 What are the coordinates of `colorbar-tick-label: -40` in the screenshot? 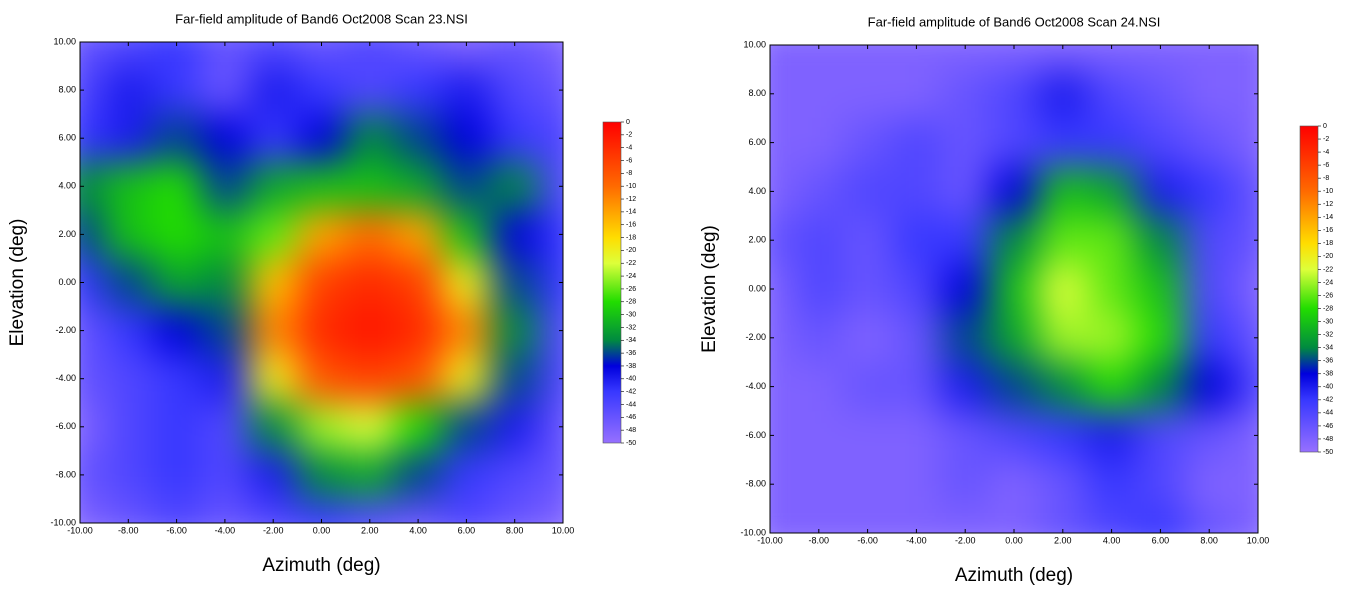 It's located at (631, 379).